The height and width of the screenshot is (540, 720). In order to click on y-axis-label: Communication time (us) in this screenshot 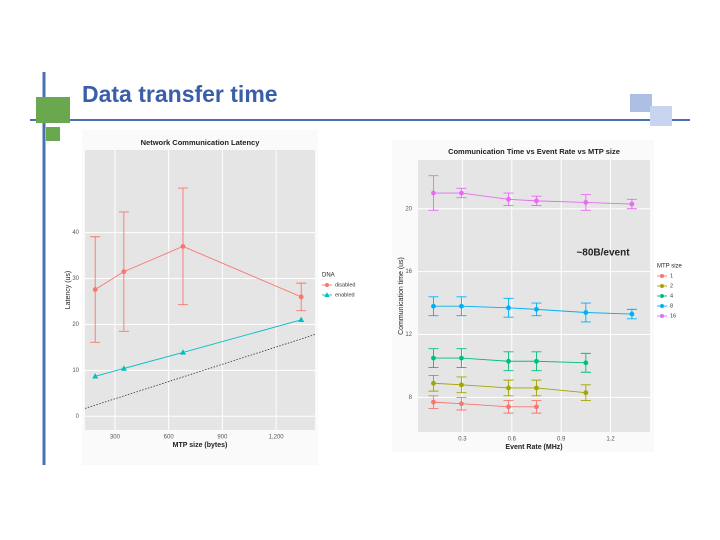, I will do `click(401, 296)`.